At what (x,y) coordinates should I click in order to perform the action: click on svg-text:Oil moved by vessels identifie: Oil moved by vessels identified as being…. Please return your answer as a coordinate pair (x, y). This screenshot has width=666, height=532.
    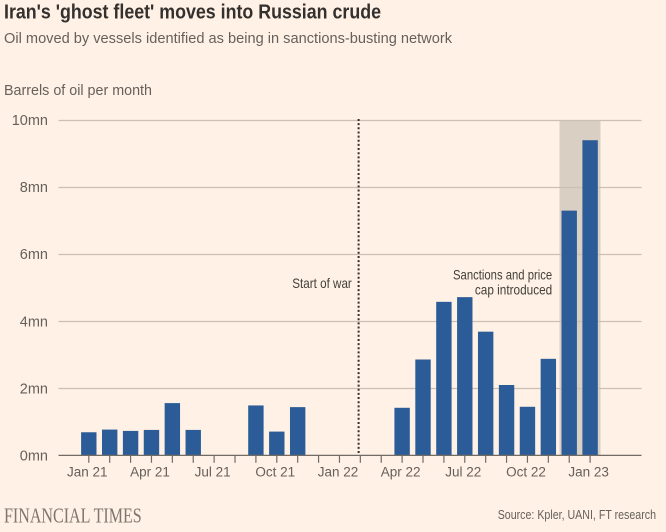
    Looking at the image, I should click on (228, 38).